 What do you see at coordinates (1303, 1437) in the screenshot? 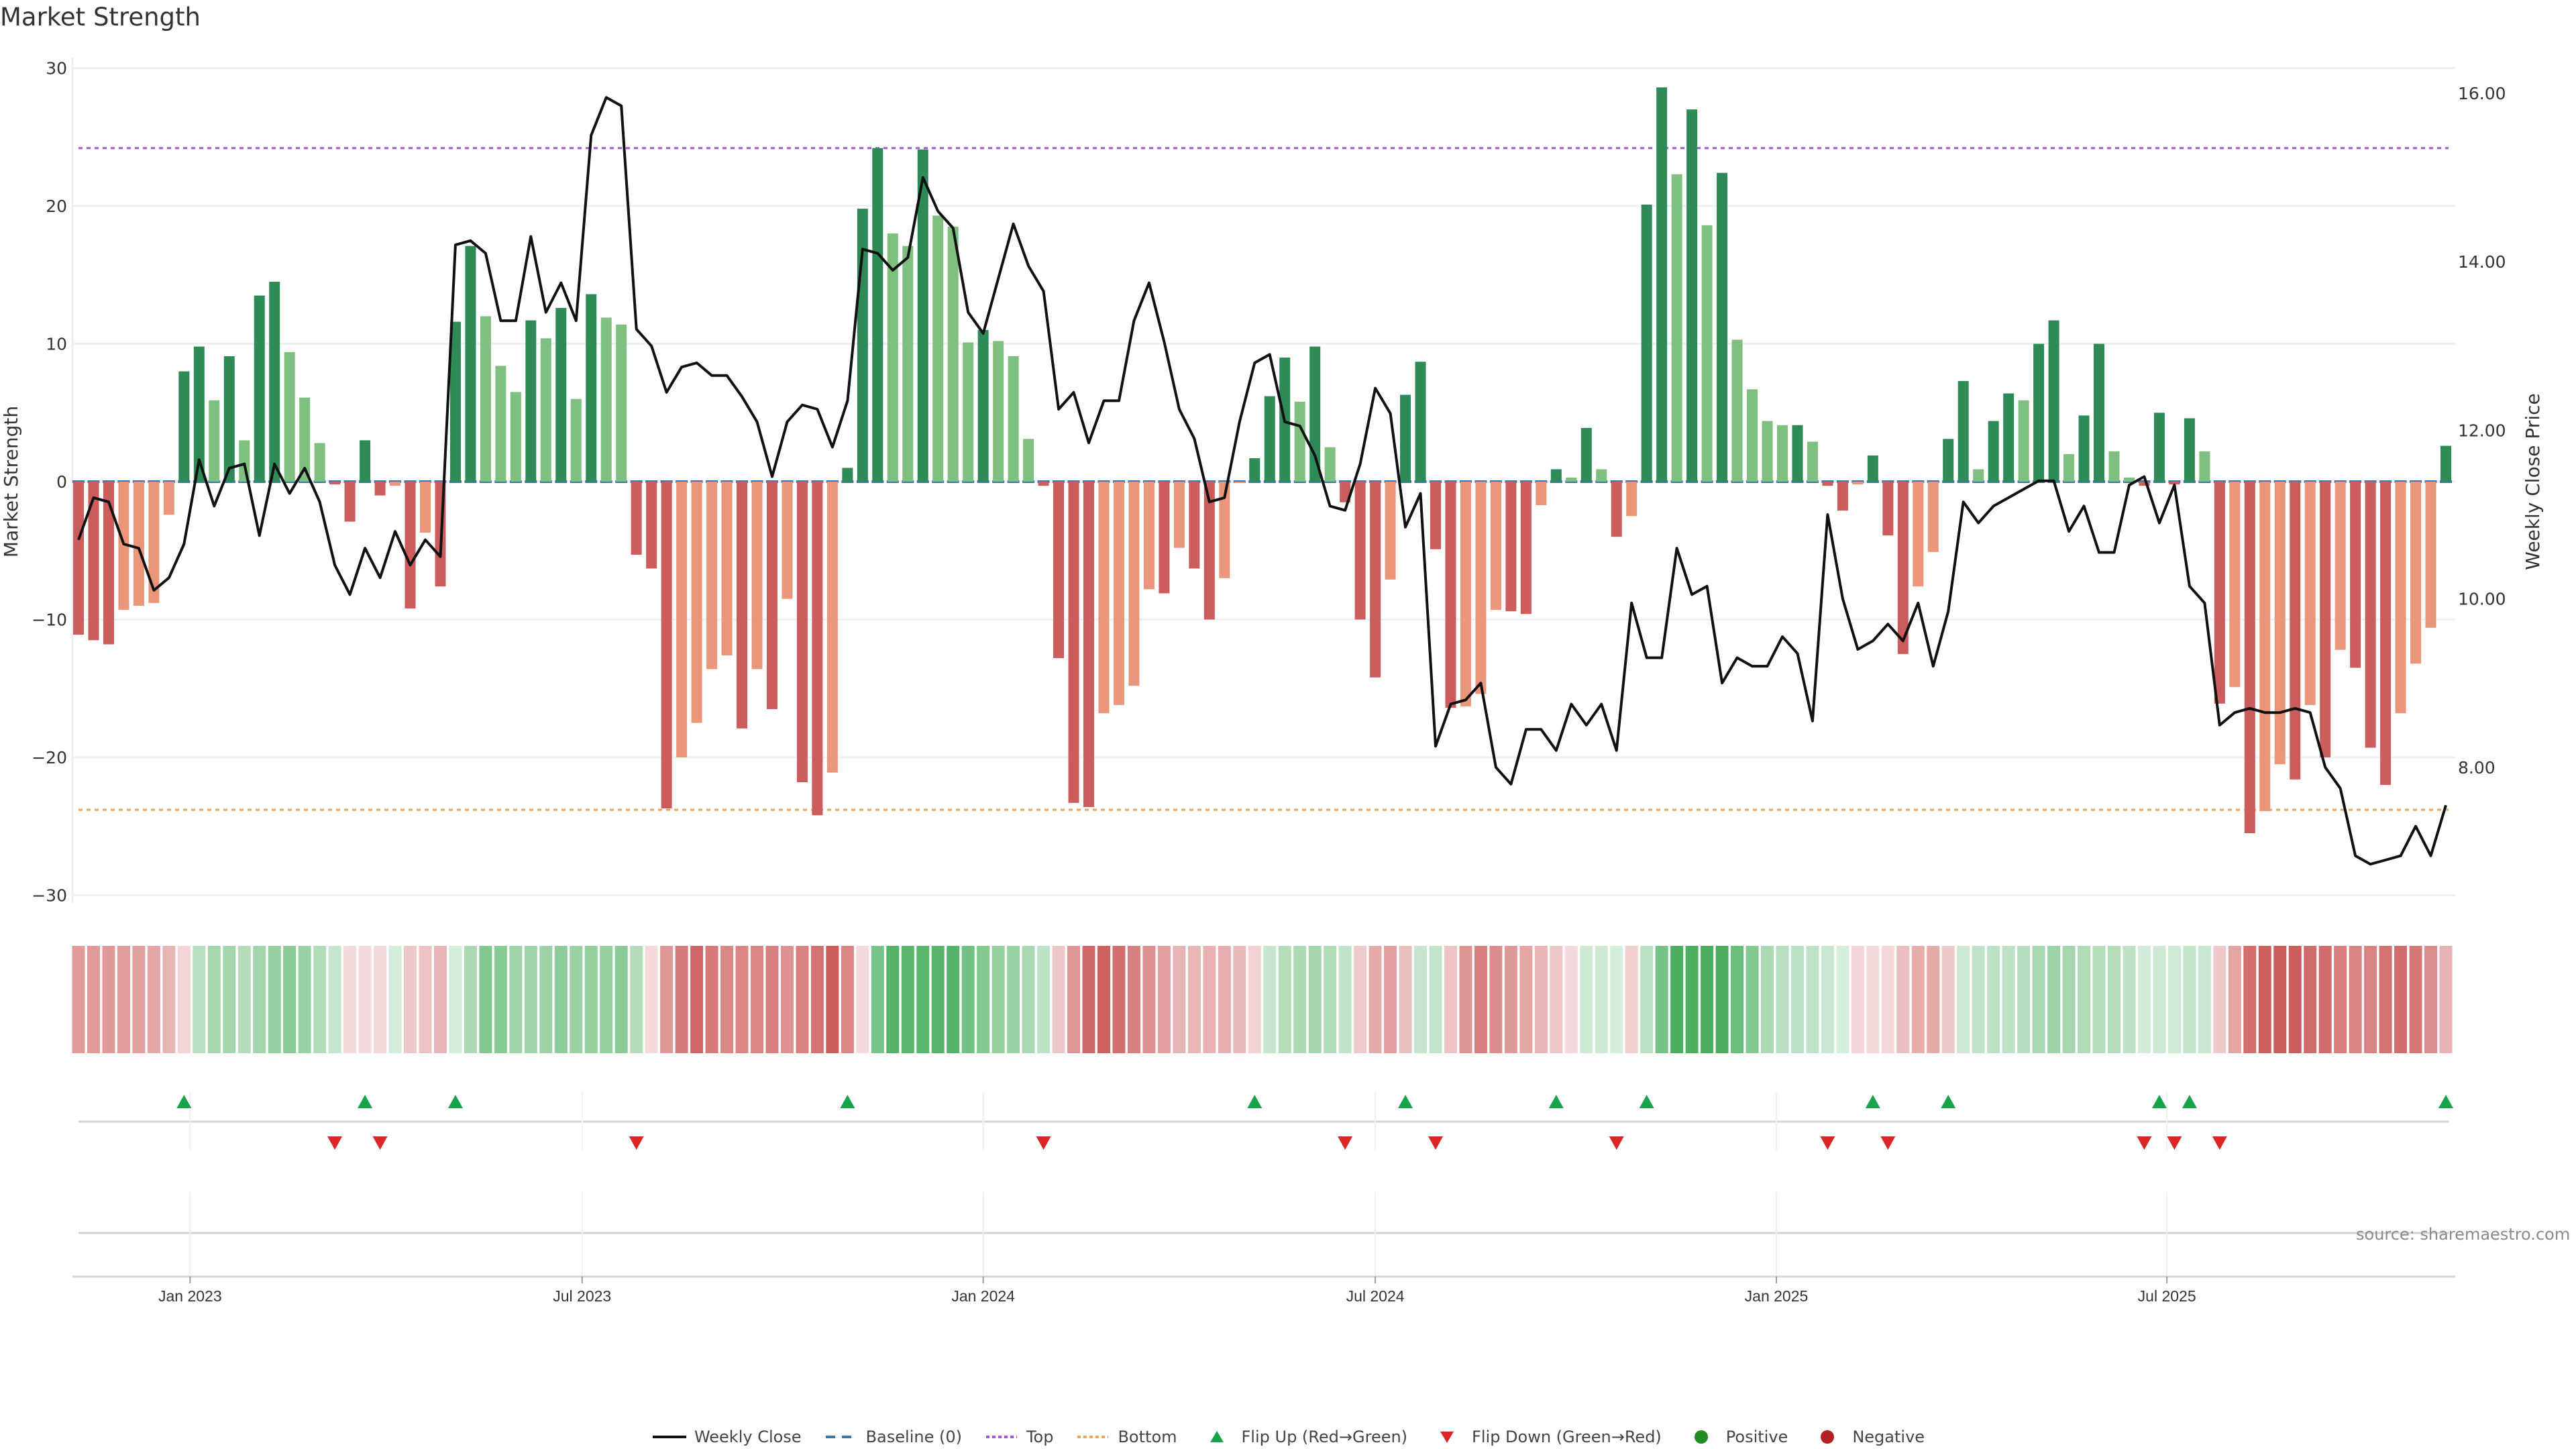
I see `legend-item-flip-up: Flip Up (Red→Green)` at bounding box center [1303, 1437].